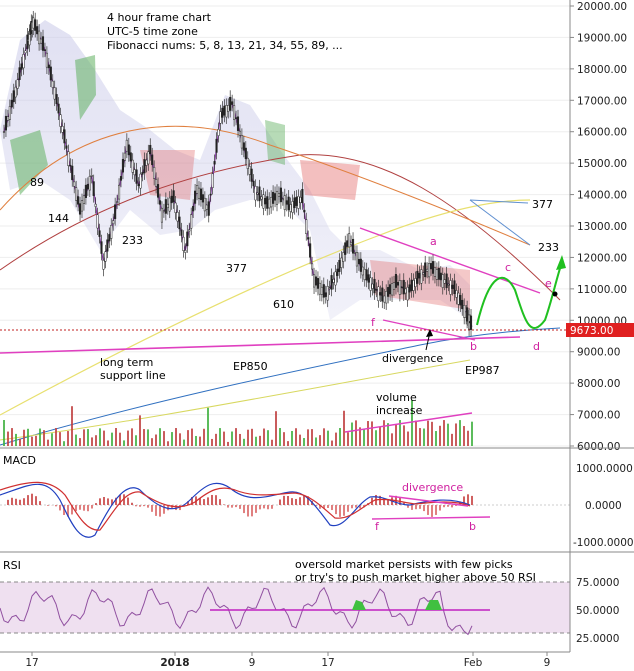 Image resolution: width=634 pixels, height=671 pixels. What do you see at coordinates (404, 564) in the screenshot?
I see `rsi-annotation-1: oversold market persists with few picks` at bounding box center [404, 564].